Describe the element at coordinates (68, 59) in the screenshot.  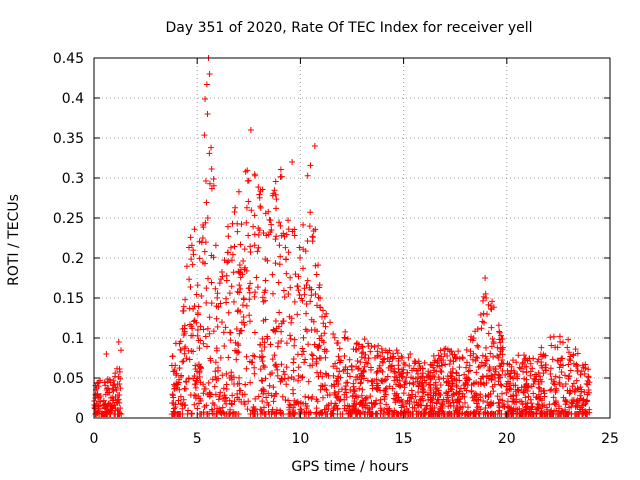
I see `y-tick-label: 0.45` at that location.